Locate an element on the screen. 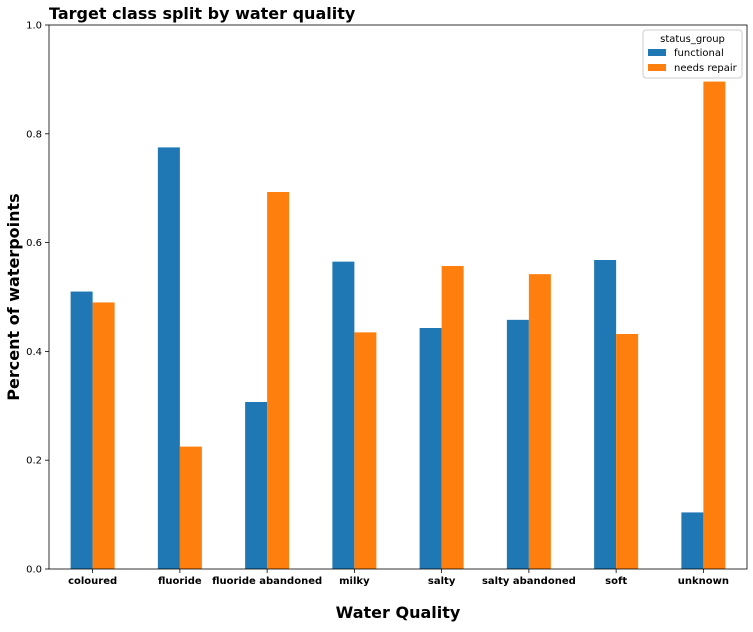  legend-title: status_group is located at coordinates (692, 39).